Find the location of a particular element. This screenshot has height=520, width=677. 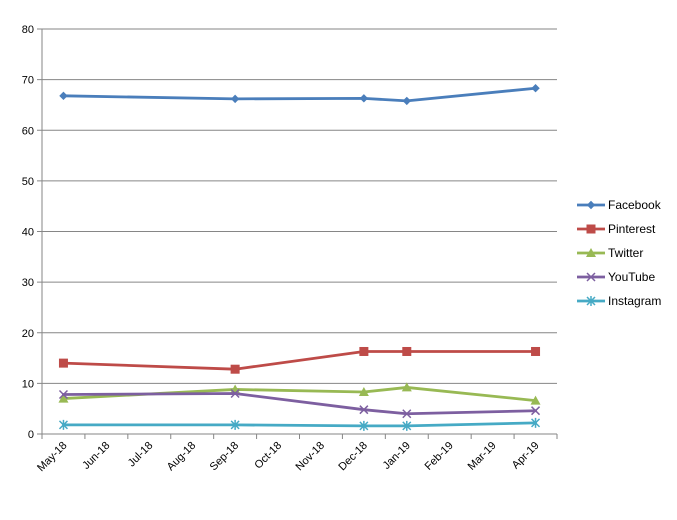

x-tick-label: Aug-18 is located at coordinates (182, 457).